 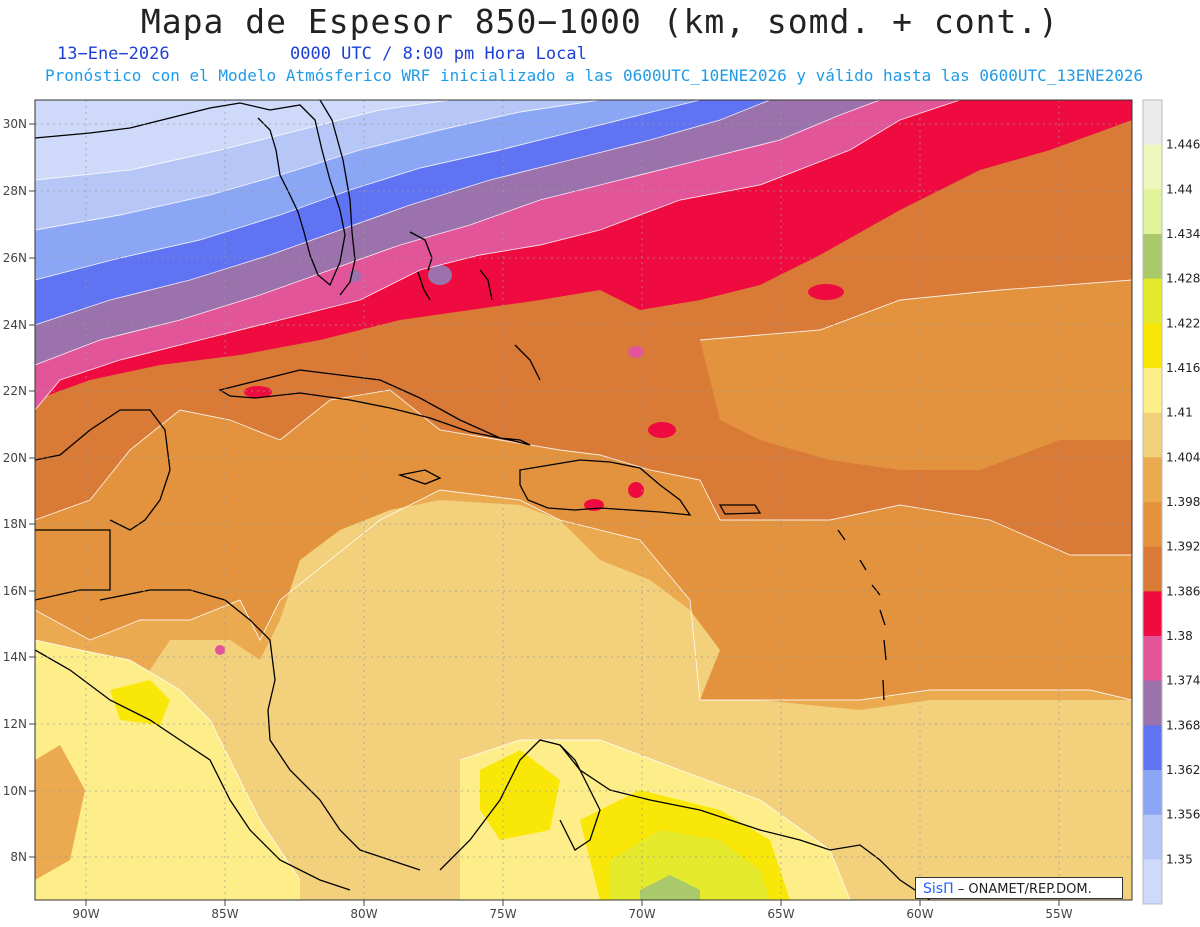 What do you see at coordinates (113, 54) in the screenshot?
I see `forecast-date: 13−Ene−2026` at bounding box center [113, 54].